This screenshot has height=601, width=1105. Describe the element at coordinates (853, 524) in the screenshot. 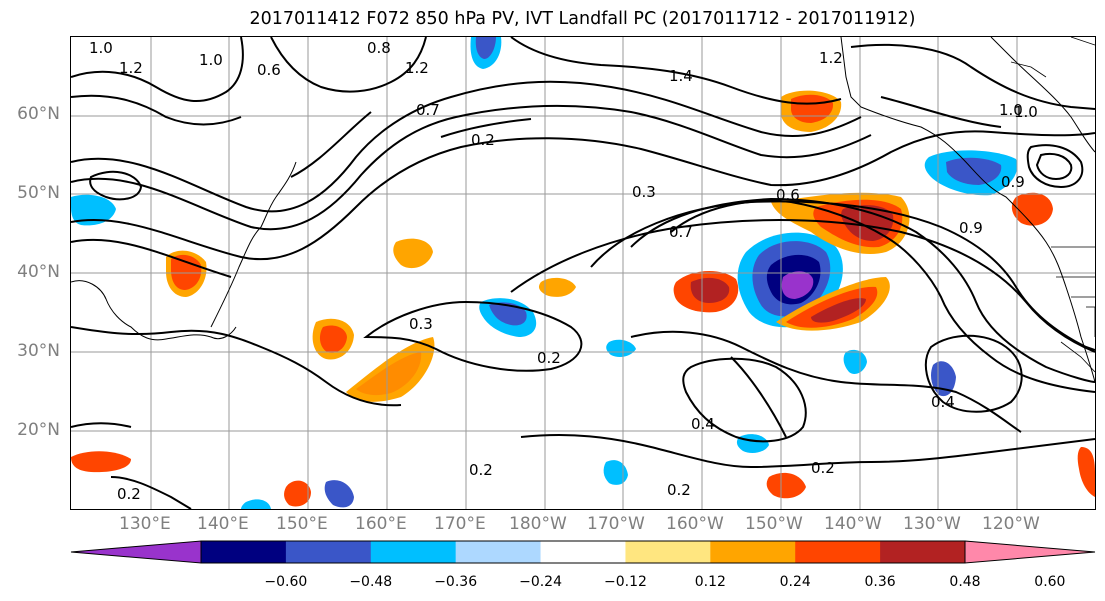

I see `lon-label: 140°W` at that location.